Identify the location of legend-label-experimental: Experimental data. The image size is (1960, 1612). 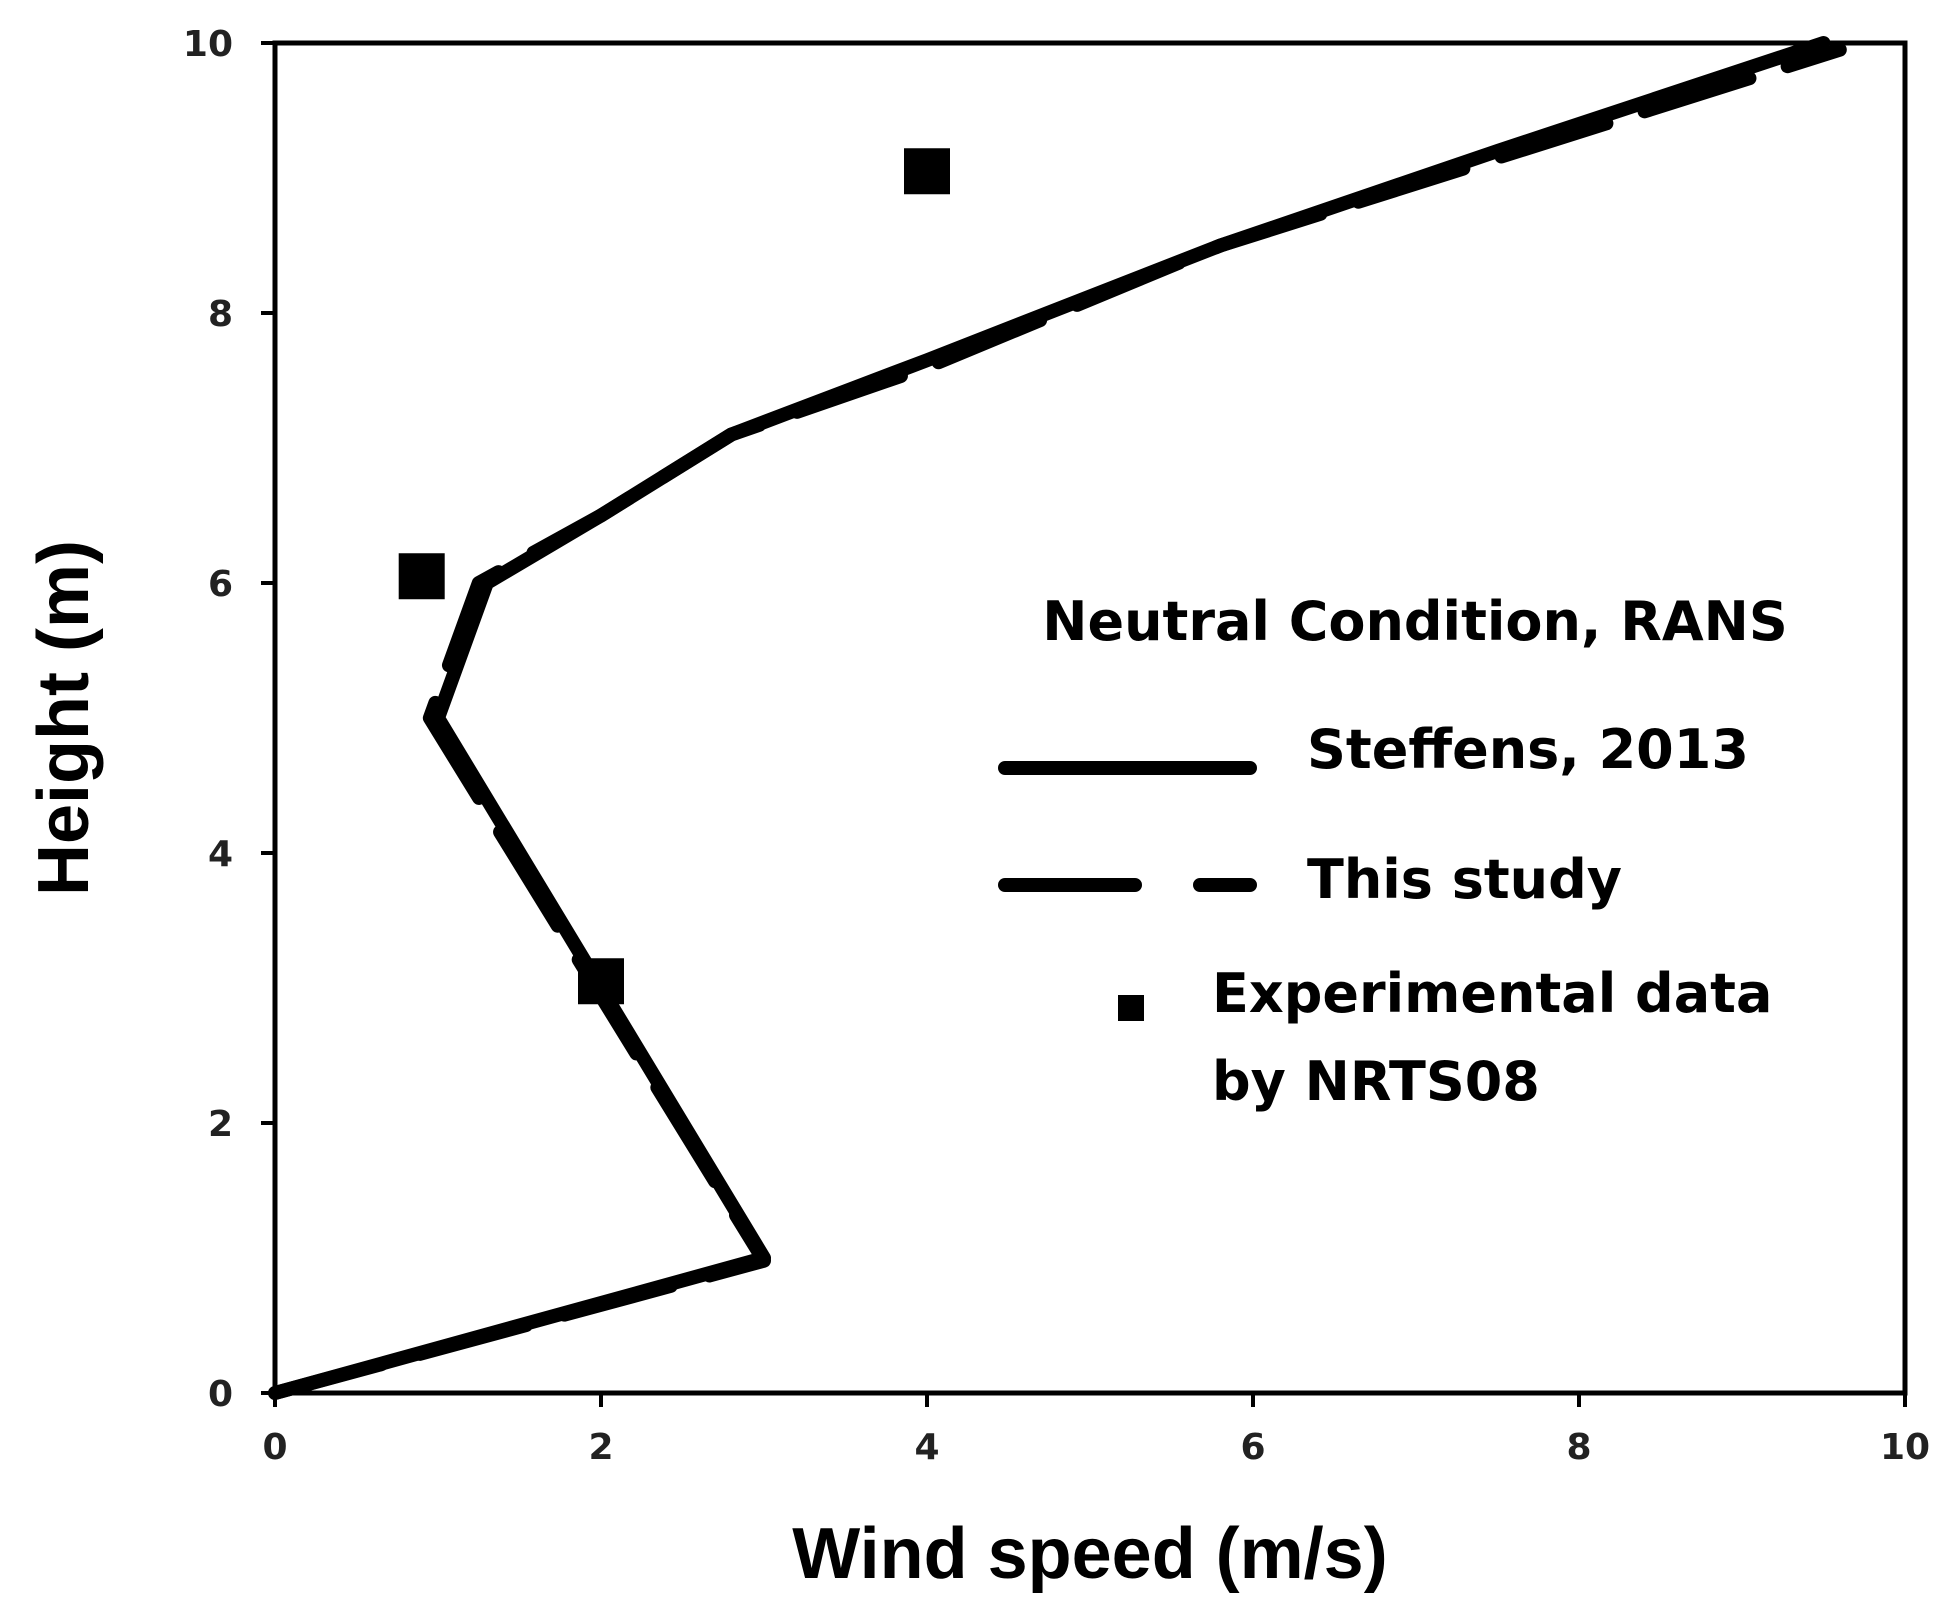
(1492, 993).